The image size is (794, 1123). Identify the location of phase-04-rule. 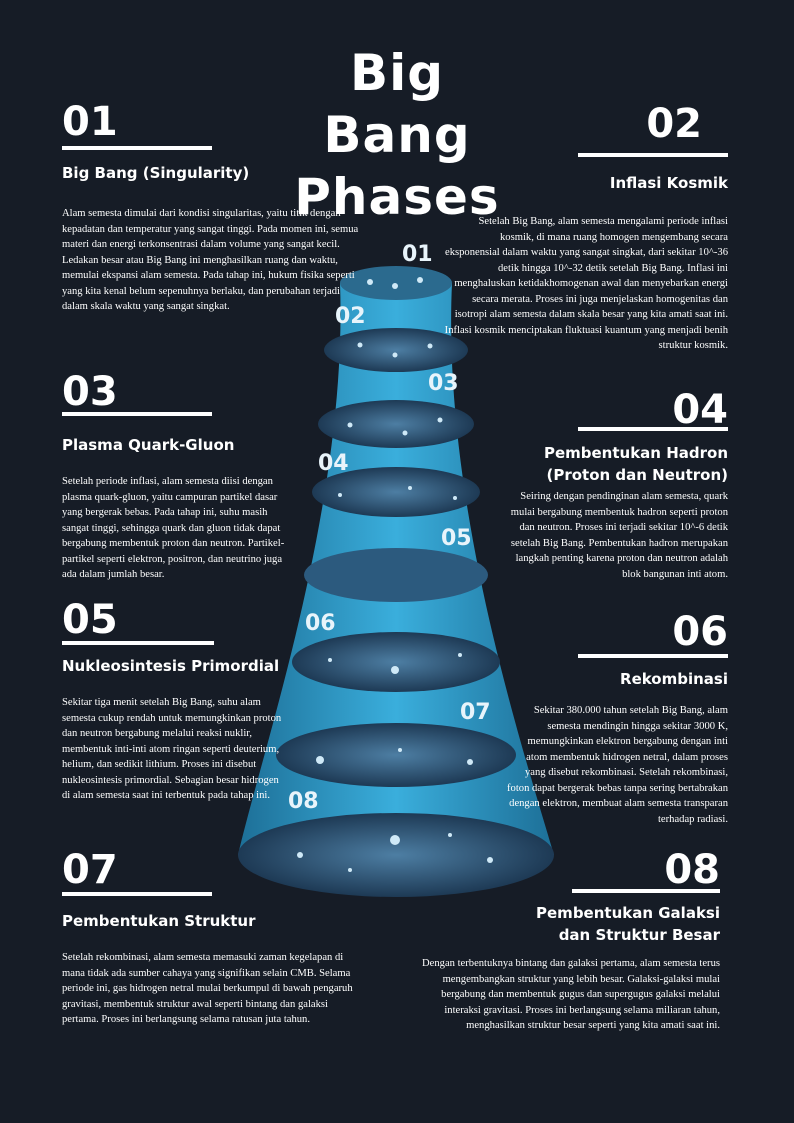
(653, 429).